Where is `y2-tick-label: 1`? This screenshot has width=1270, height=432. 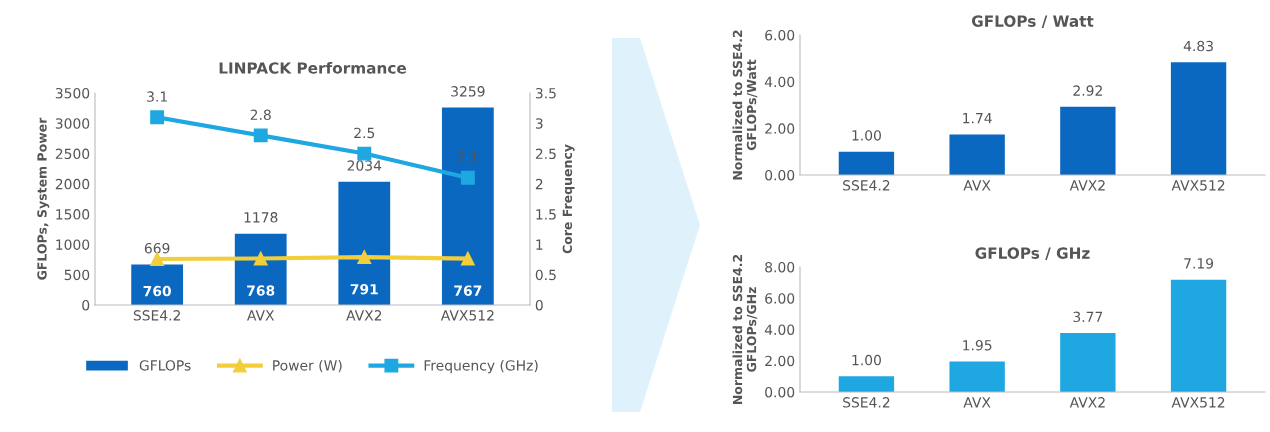 y2-tick-label: 1 is located at coordinates (539, 244).